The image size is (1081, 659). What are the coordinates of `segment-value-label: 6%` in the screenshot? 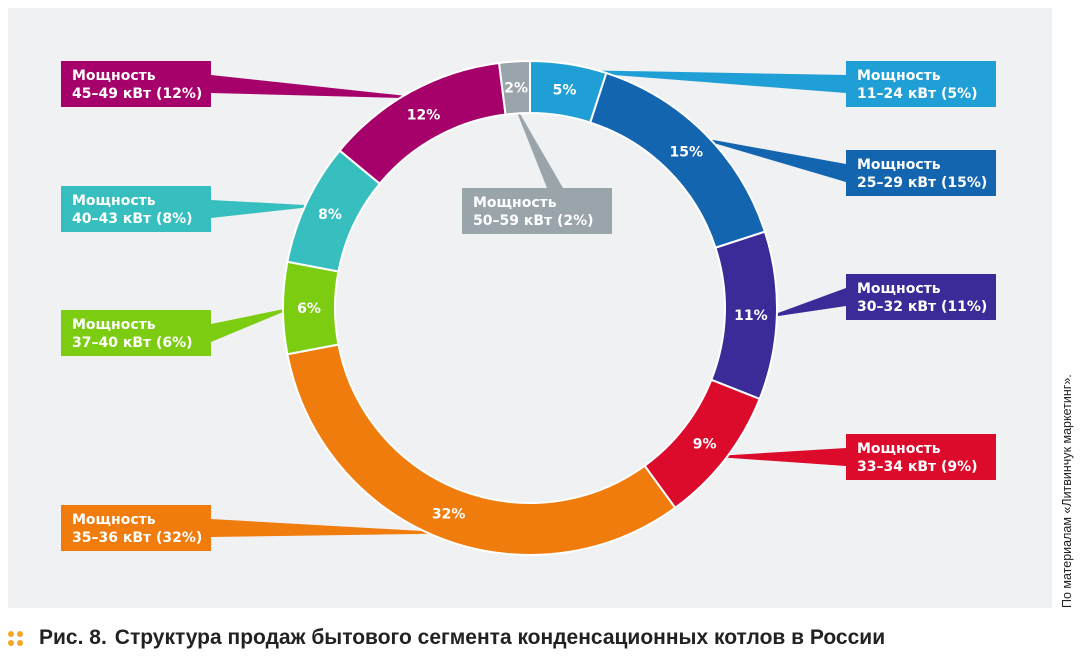 It's located at (309, 309).